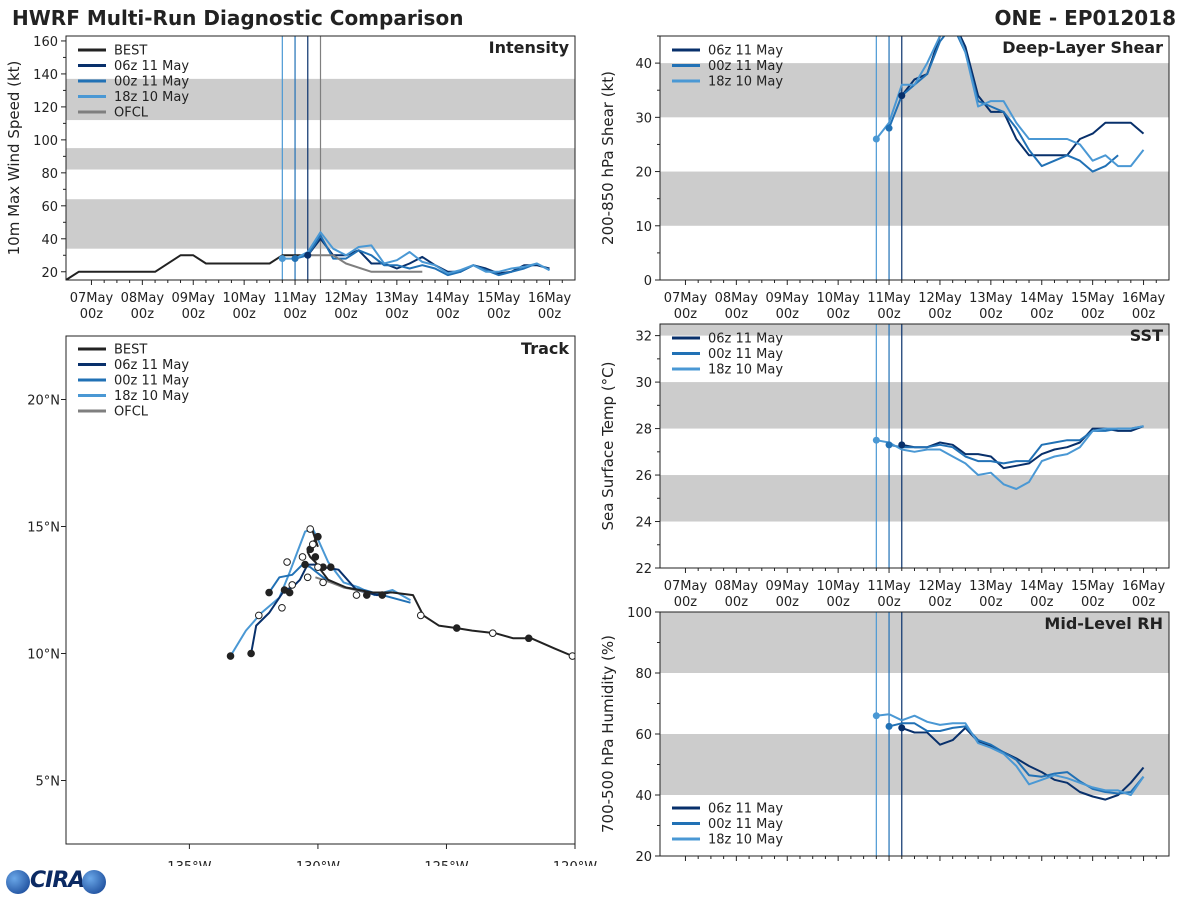 This screenshot has width=1200, height=900. What do you see at coordinates (130, 51) in the screenshot?
I see `intensity-legend-label: BEST` at bounding box center [130, 51].